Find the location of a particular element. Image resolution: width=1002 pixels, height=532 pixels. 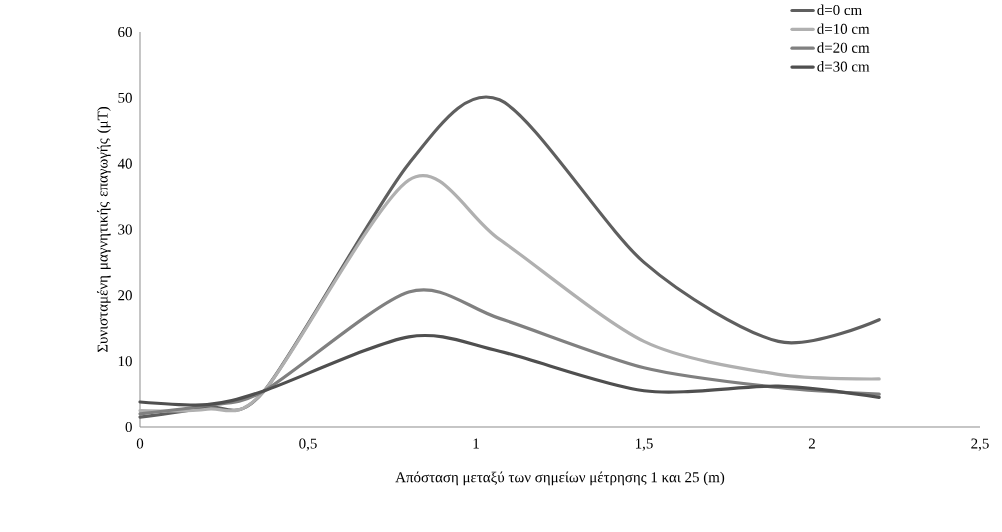

x-tick-label: 0 is located at coordinates (140, 443).